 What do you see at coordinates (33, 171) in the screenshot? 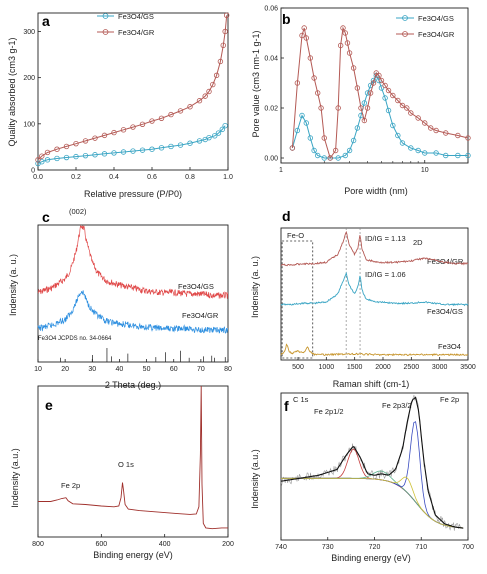
I see `y-tick-label-a: 0` at bounding box center [33, 171].